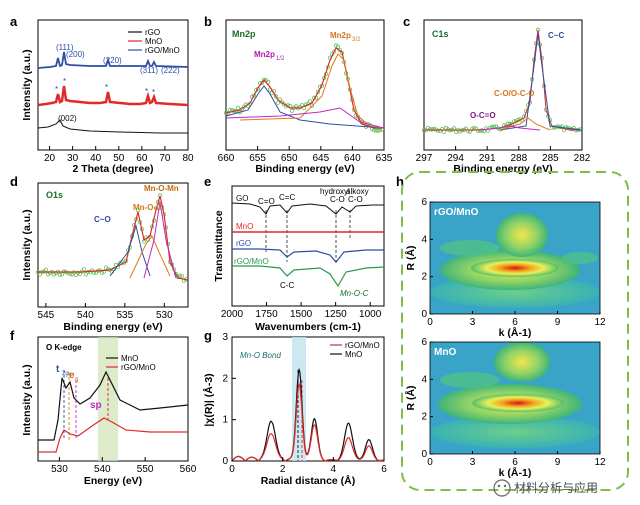 The width and height of the screenshot is (640, 505). What do you see at coordinates (305, 118) in the screenshot?
I see `fit-satellite` at bounding box center [305, 118].